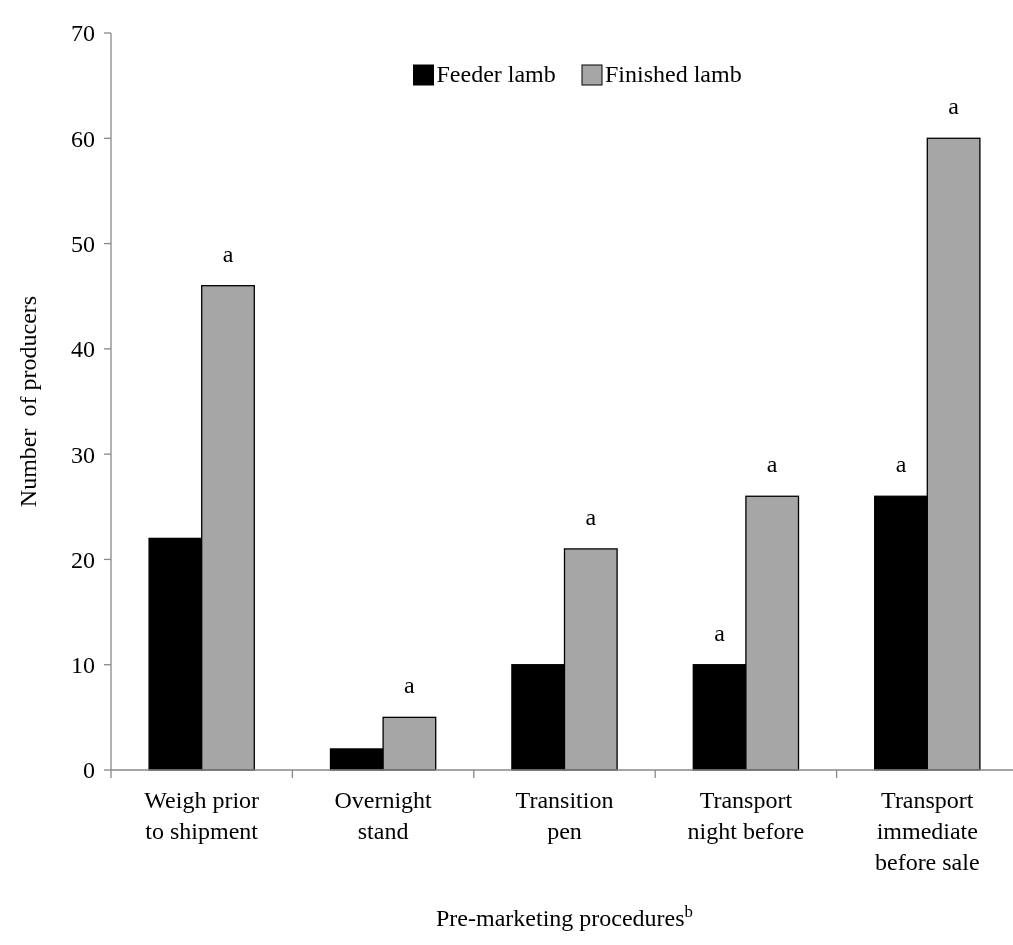 The width and height of the screenshot is (1013, 945). Describe the element at coordinates (83, 138) in the screenshot. I see `y-tick-label: 60` at that location.